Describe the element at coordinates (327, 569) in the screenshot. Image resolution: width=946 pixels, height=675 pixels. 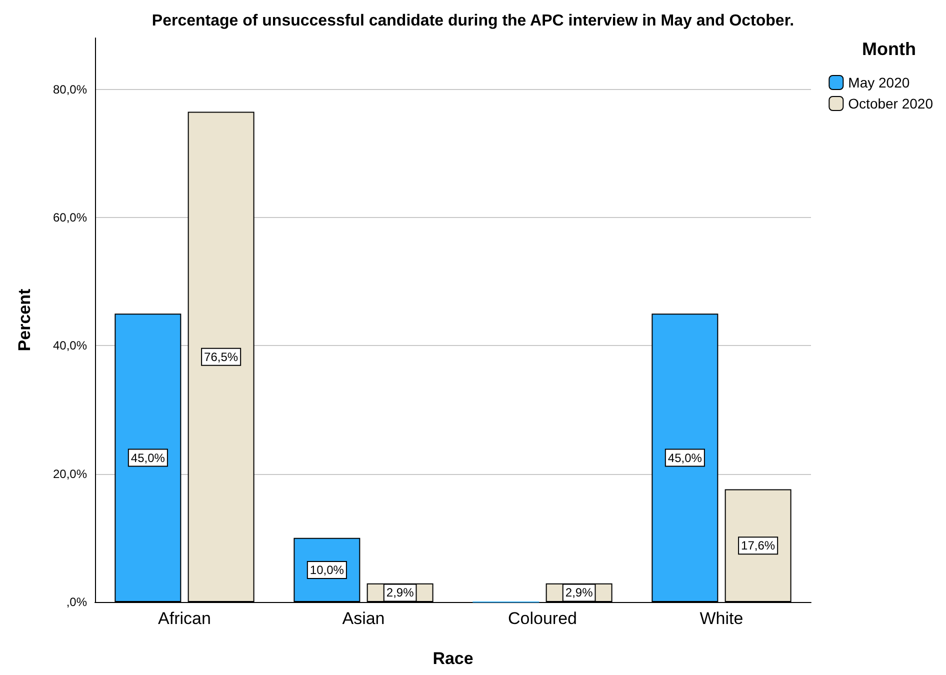
I see `data-label: 10,0%` at that location.